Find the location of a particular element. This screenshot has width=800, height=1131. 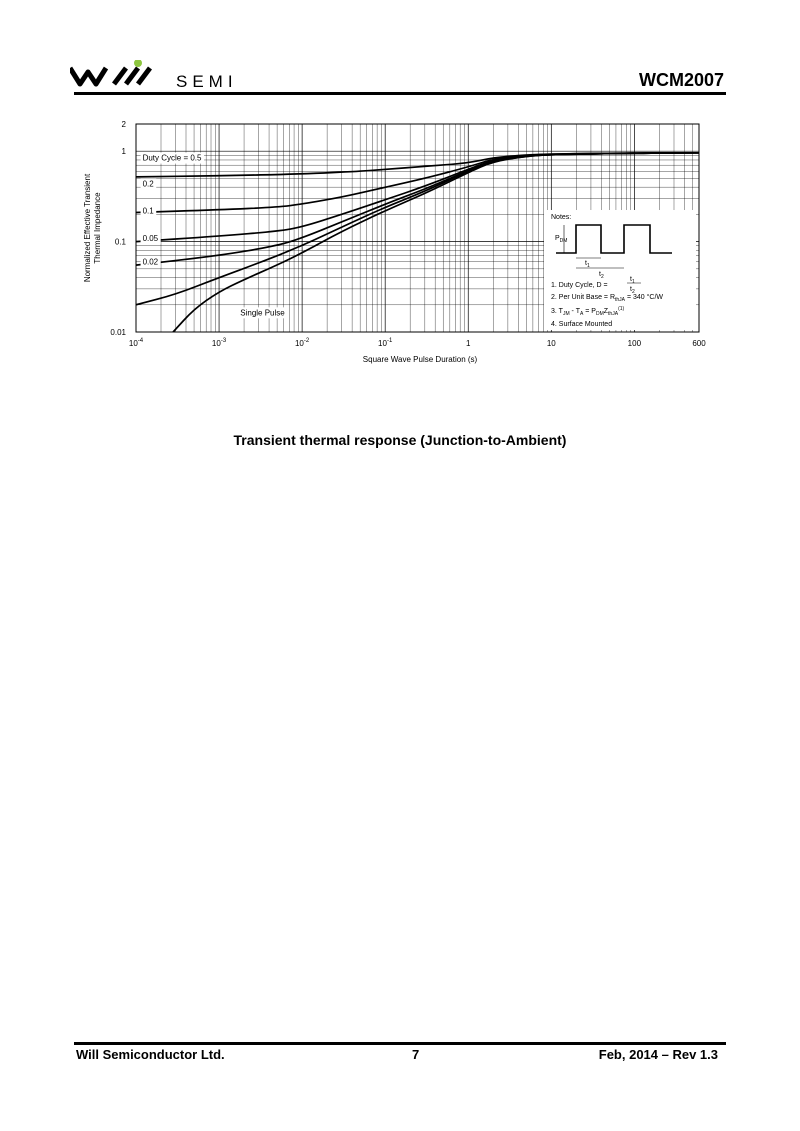

t2-label: t2 is located at coordinates (601, 275).